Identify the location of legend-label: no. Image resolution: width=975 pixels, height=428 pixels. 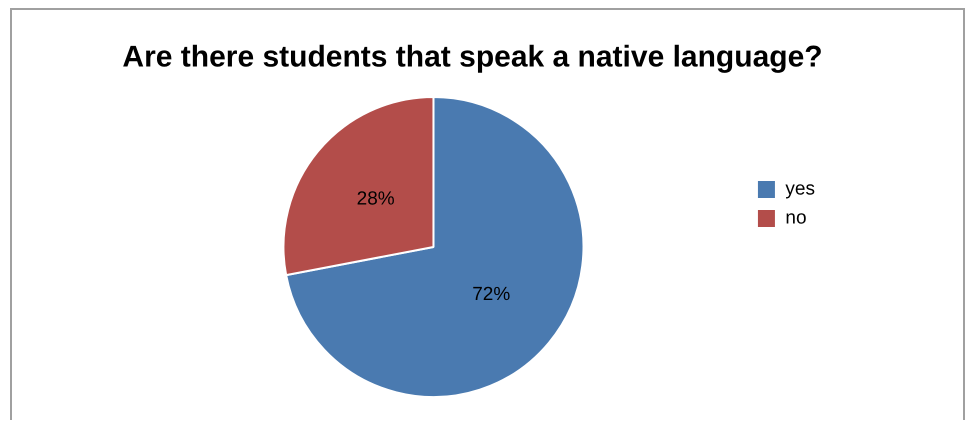
(796, 218).